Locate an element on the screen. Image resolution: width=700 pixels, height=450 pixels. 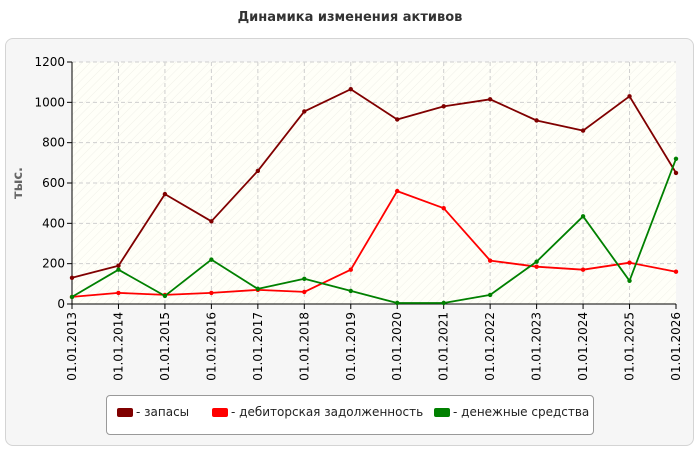
y-tick-labels: 0 200 400 600 800 1000 1200 is located at coordinates (49, 183).